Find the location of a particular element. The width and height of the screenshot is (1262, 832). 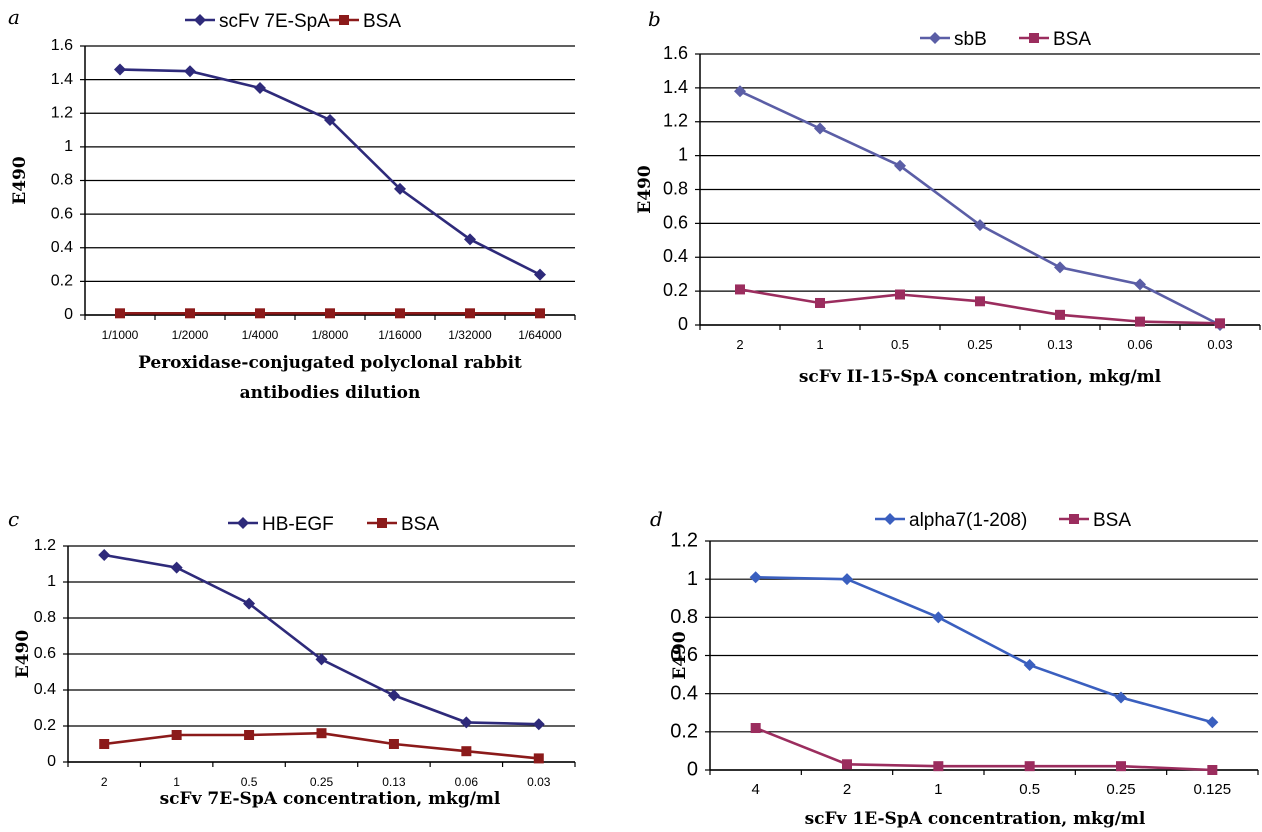

x-axis-label: scFv 7E-SpA concentration, mkg/ml is located at coordinates (330, 799).